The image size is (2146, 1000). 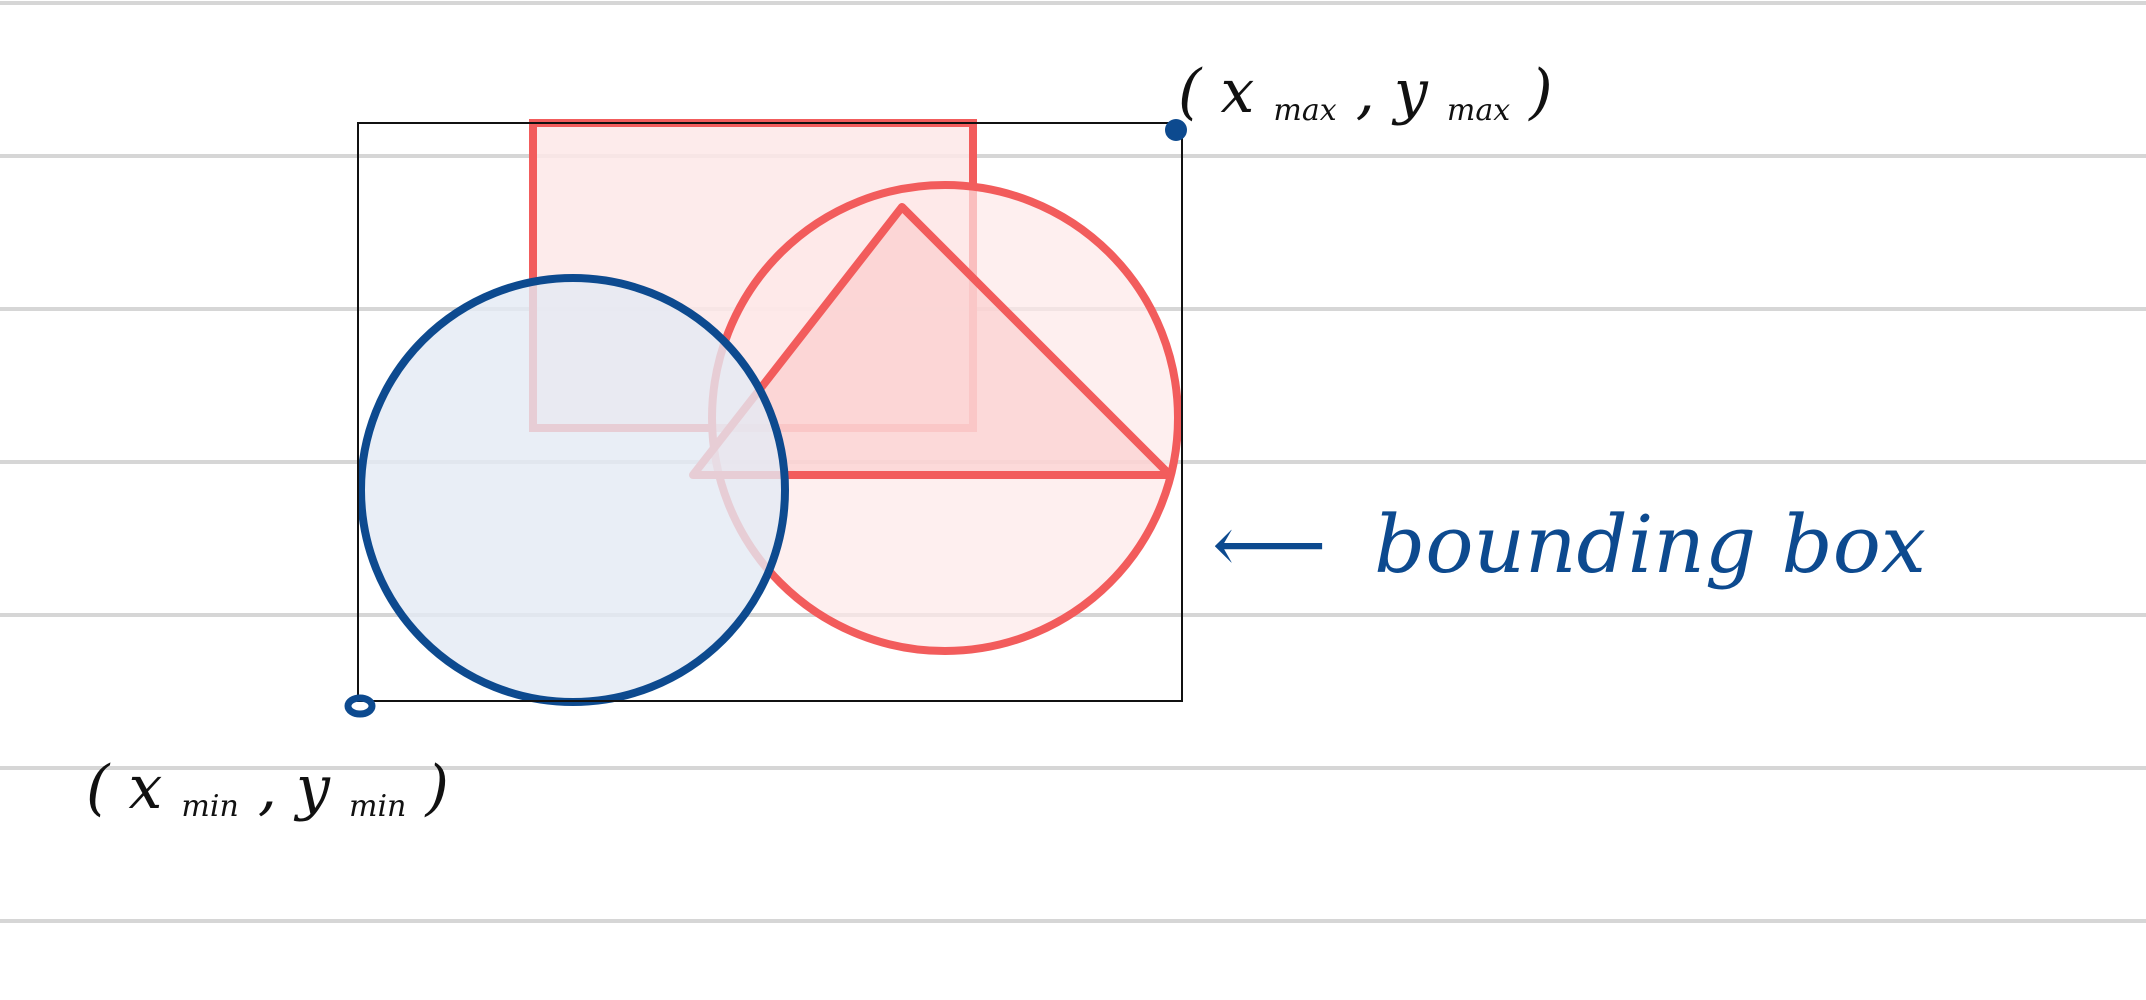 I want to click on min-corner-close: ), so click(x=435, y=788).